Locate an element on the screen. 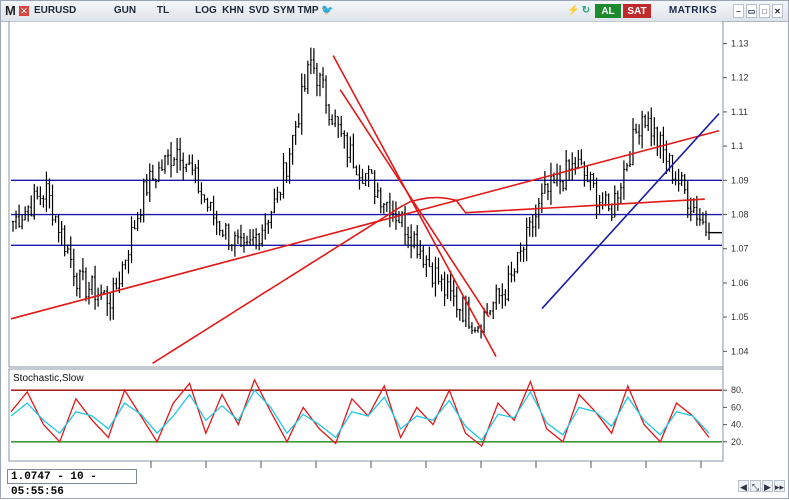 The height and width of the screenshot is (500, 789). channel-upper-line is located at coordinates (414, 206).